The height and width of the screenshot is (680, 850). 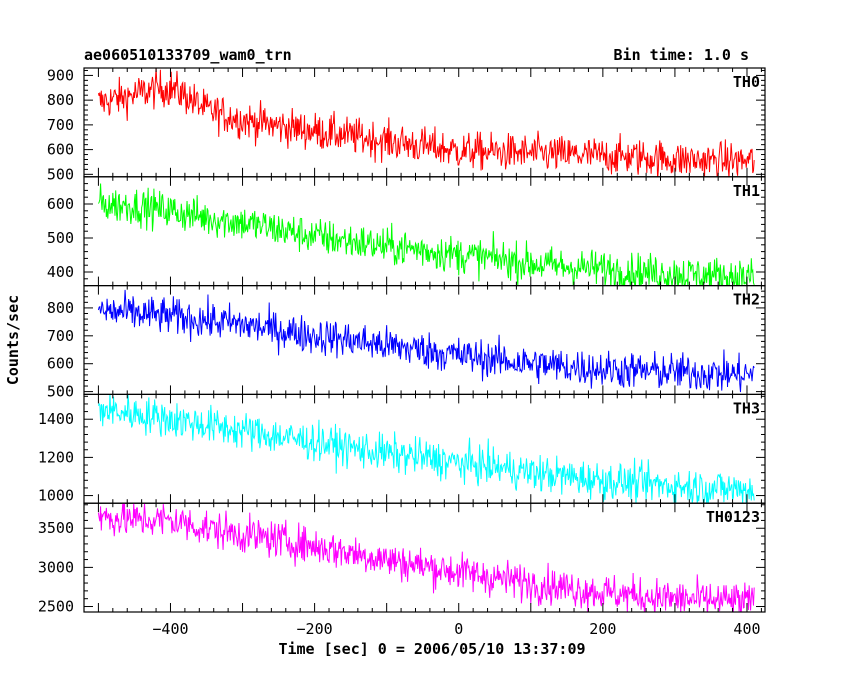 I want to click on y-tick-label: 3500, so click(x=56, y=528).